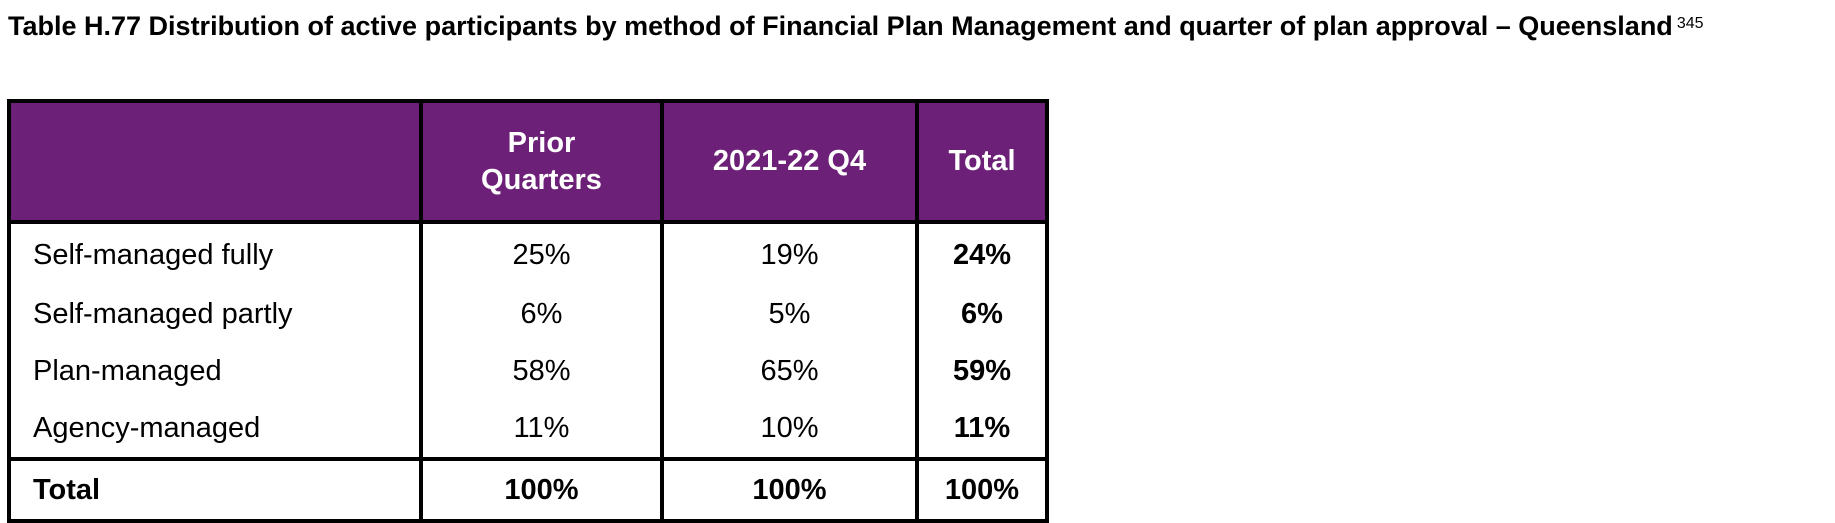 This screenshot has height=523, width=1835. What do you see at coordinates (541, 161) in the screenshot?
I see `header-prior-quarters: Prior Quarters` at bounding box center [541, 161].